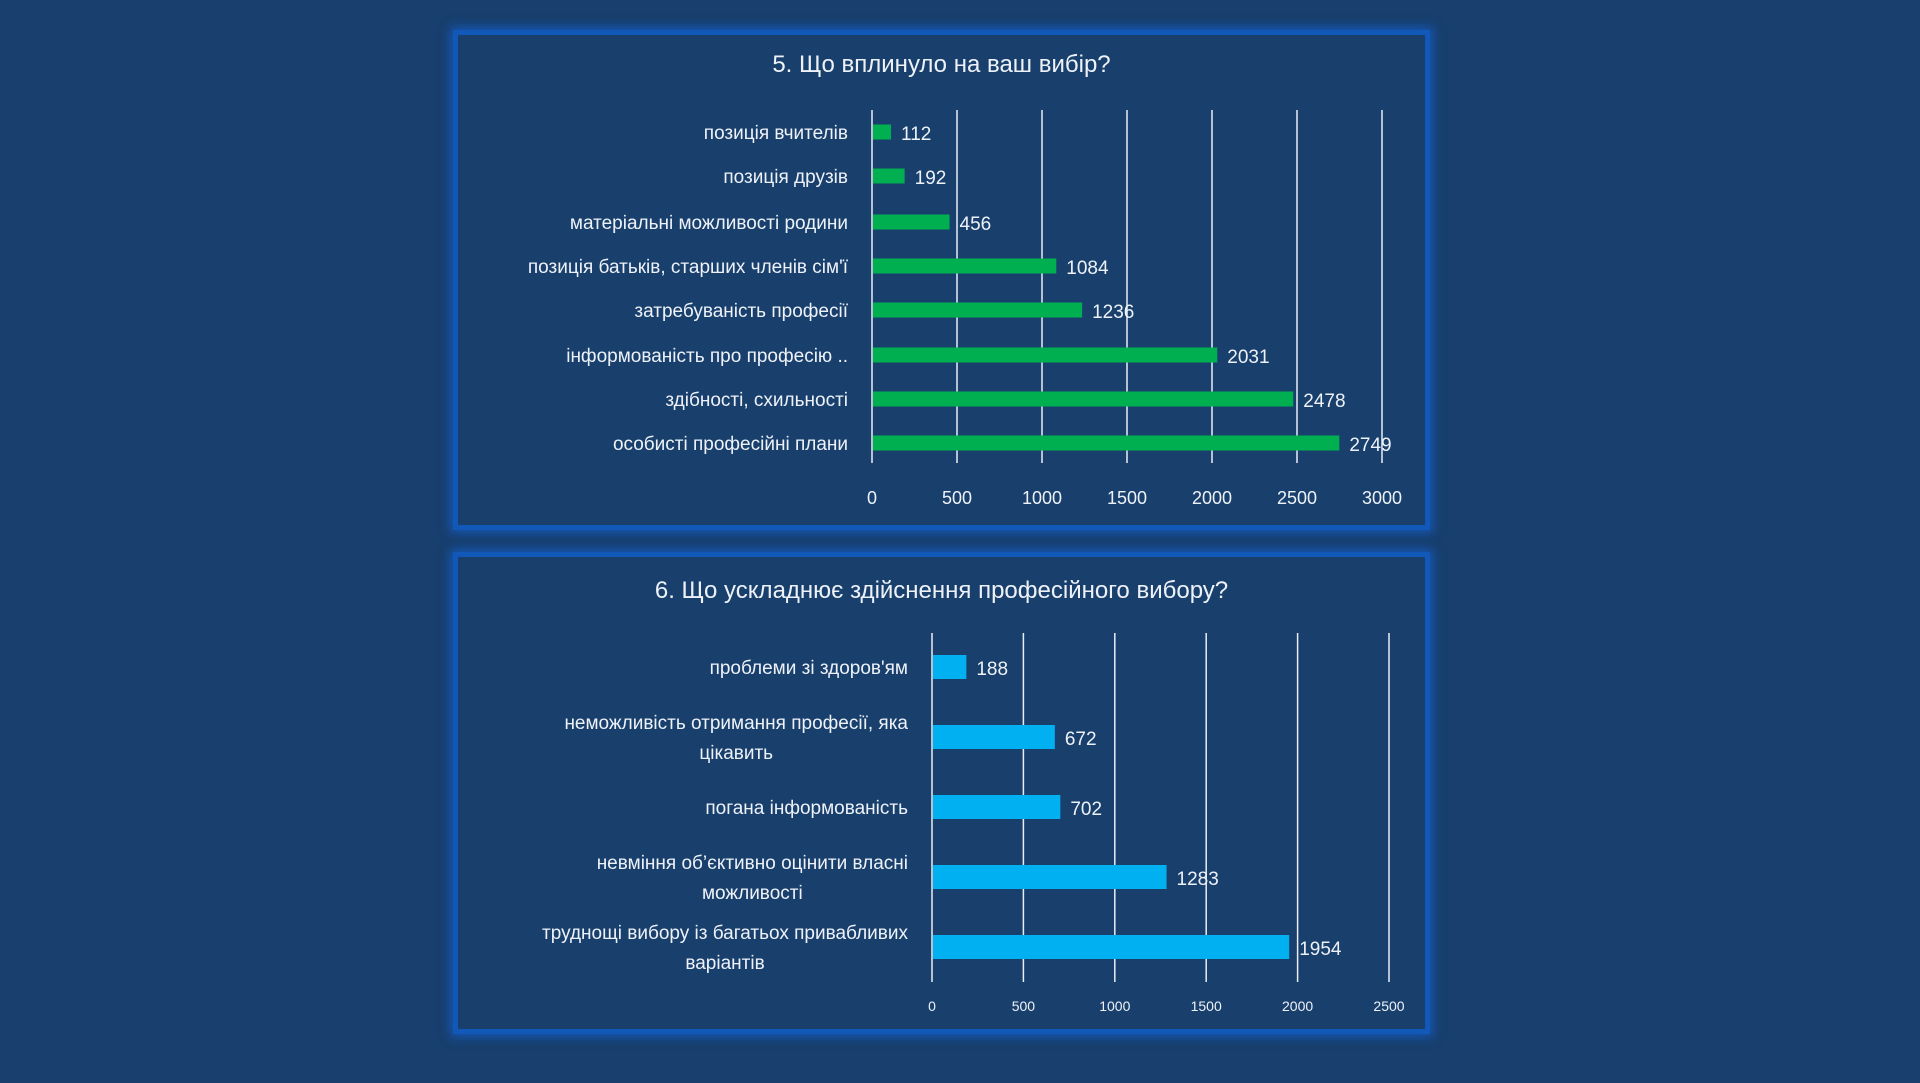  What do you see at coordinates (941, 64) in the screenshot?
I see `chart-title: 5. Що вплинуло на ваш вибір?` at bounding box center [941, 64].